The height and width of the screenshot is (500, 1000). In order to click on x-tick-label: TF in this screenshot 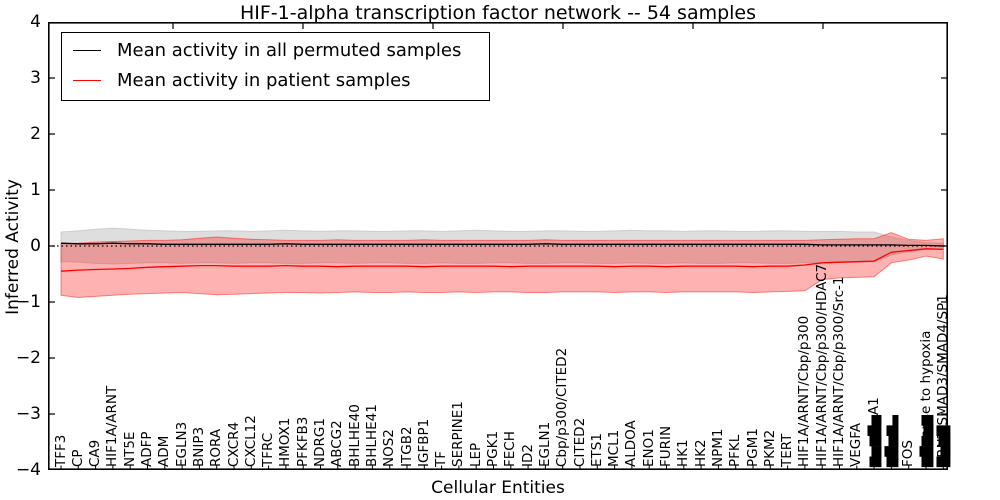, I will do `click(441, 458)`.